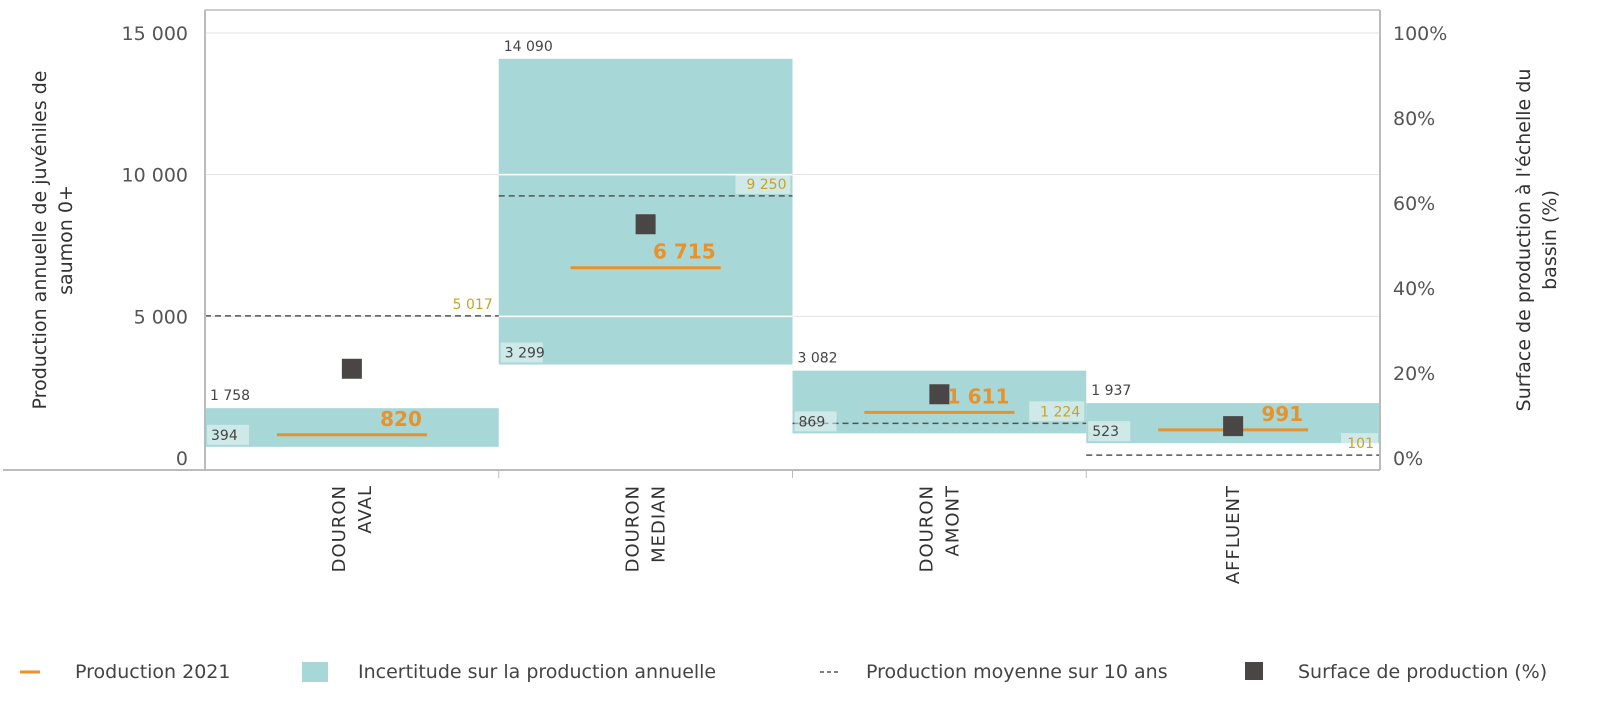  I want to click on y2-tick-label: 60%, so click(1414, 204).